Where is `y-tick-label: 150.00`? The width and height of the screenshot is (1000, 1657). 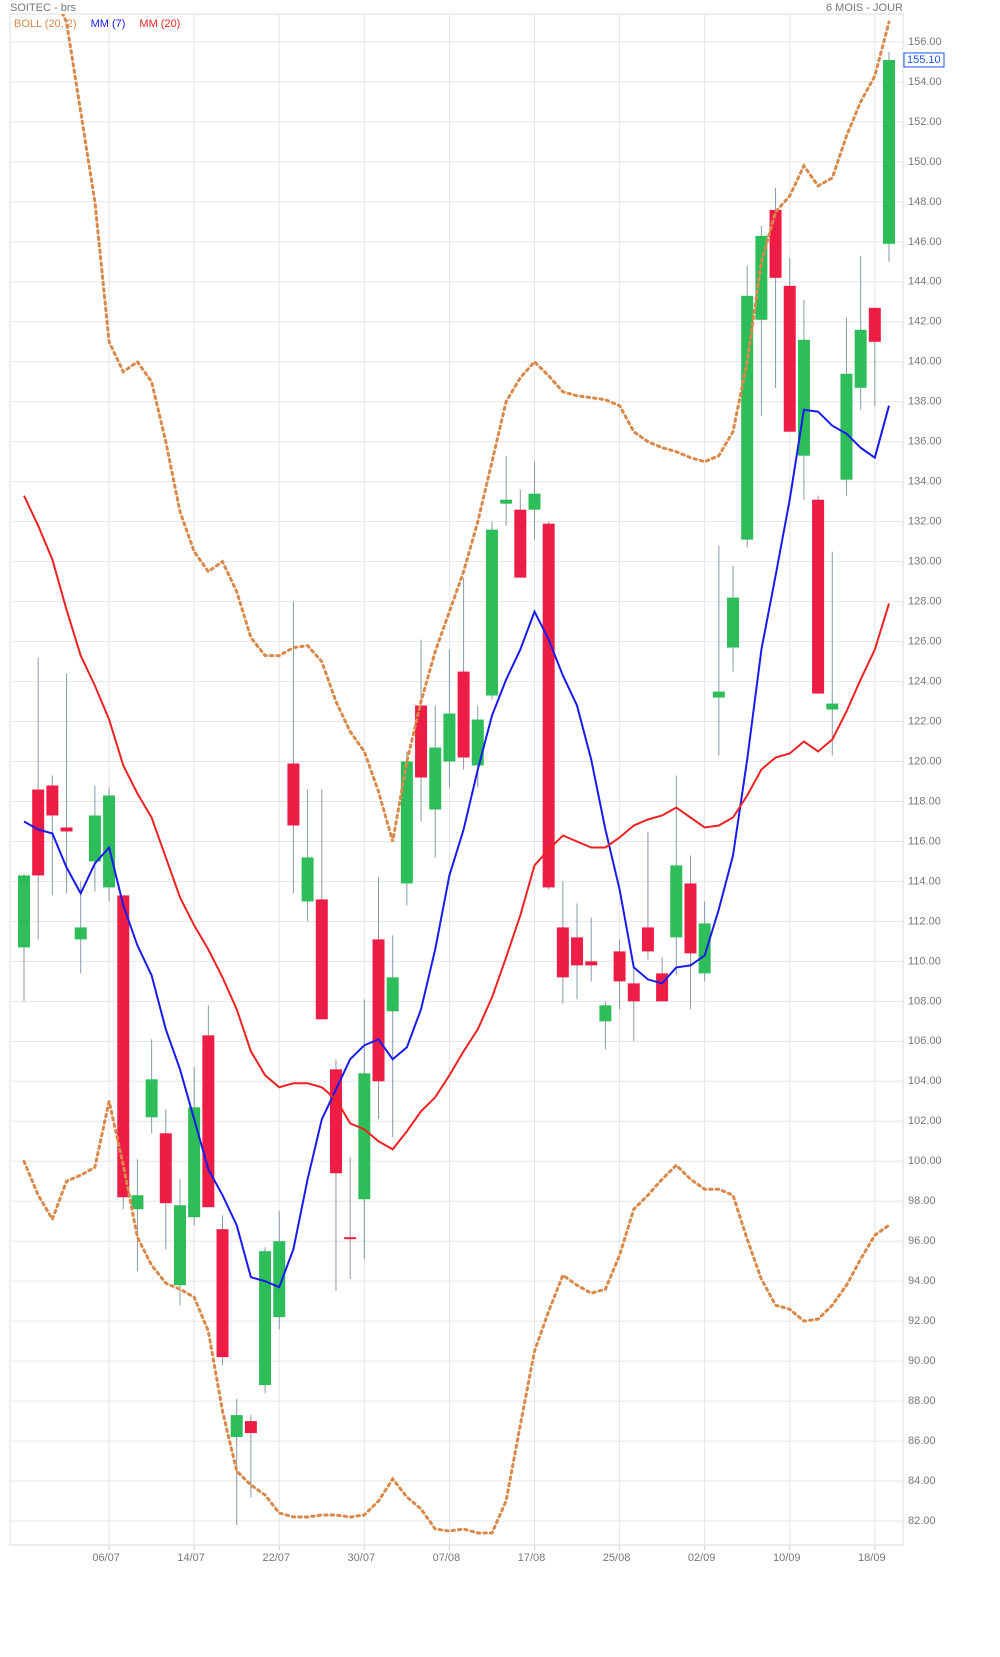 y-tick-label: 150.00 is located at coordinates (925, 162).